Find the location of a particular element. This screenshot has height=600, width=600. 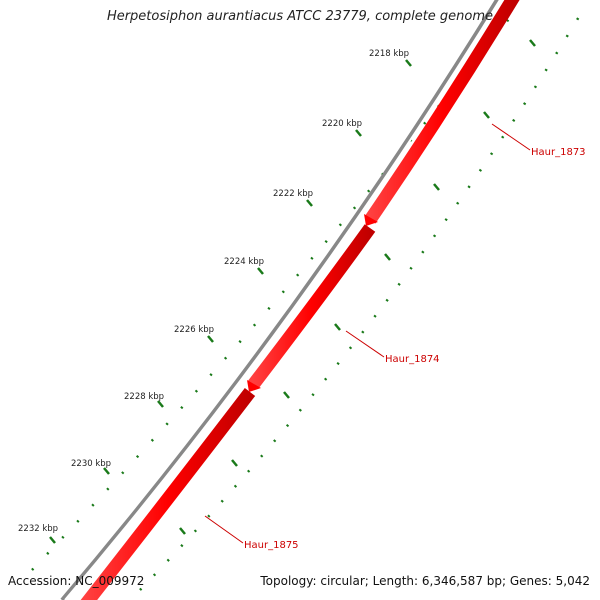

gene-label-haur-1874: Haur_1874 is located at coordinates (412, 359).